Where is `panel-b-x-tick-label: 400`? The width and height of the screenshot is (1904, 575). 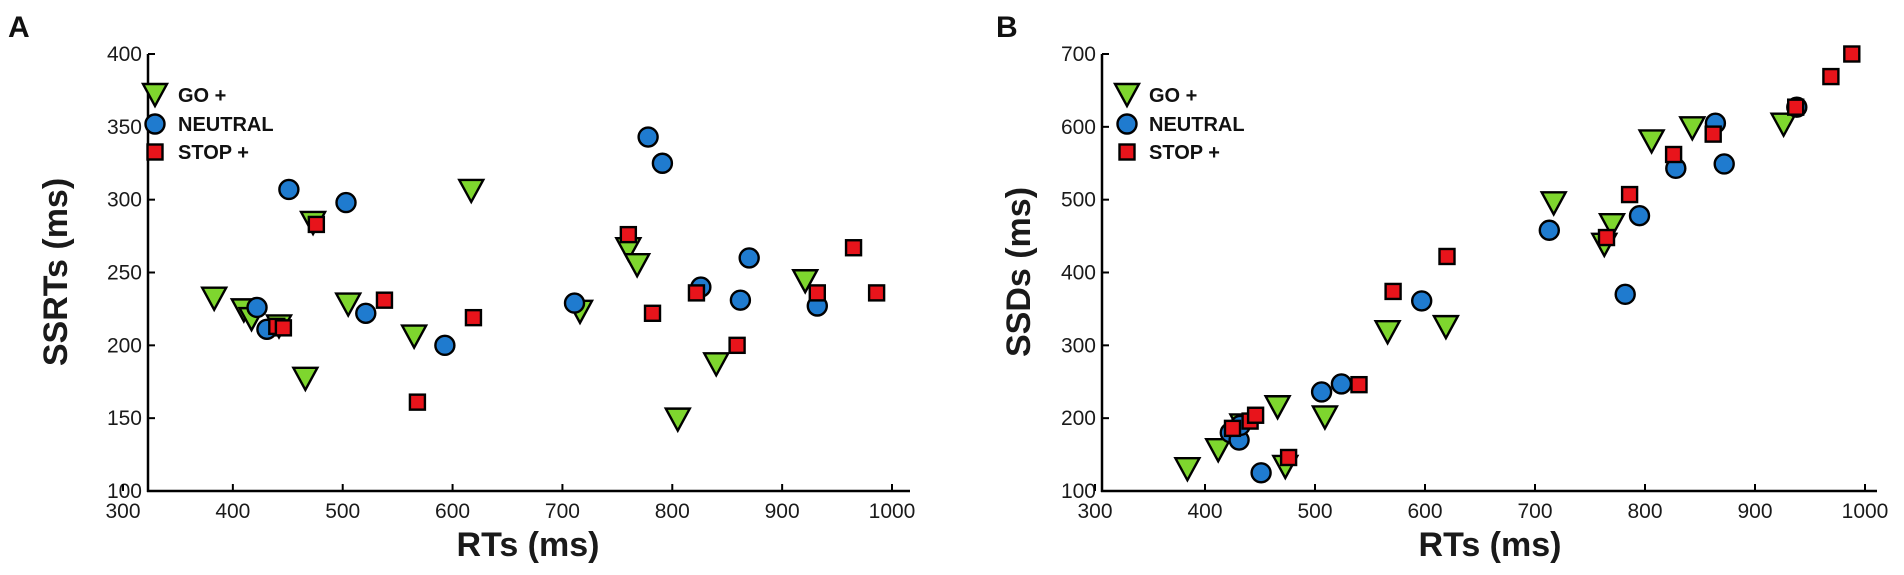
panel-b-x-tick-label: 400 is located at coordinates (1204, 511).